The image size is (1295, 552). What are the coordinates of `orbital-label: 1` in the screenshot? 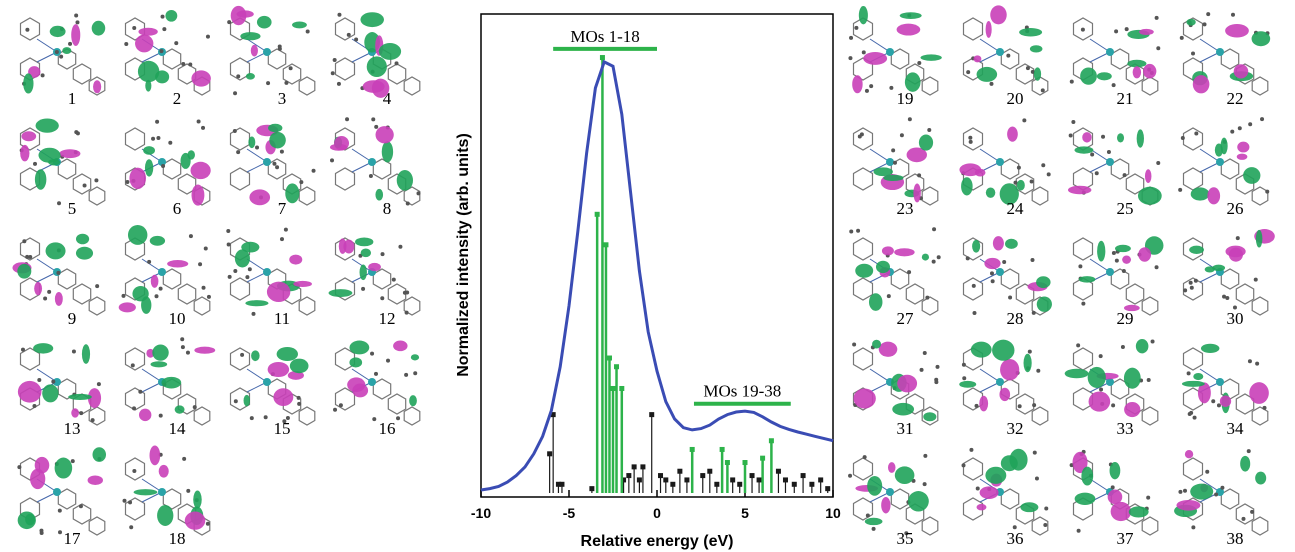 It's located at (72, 98).